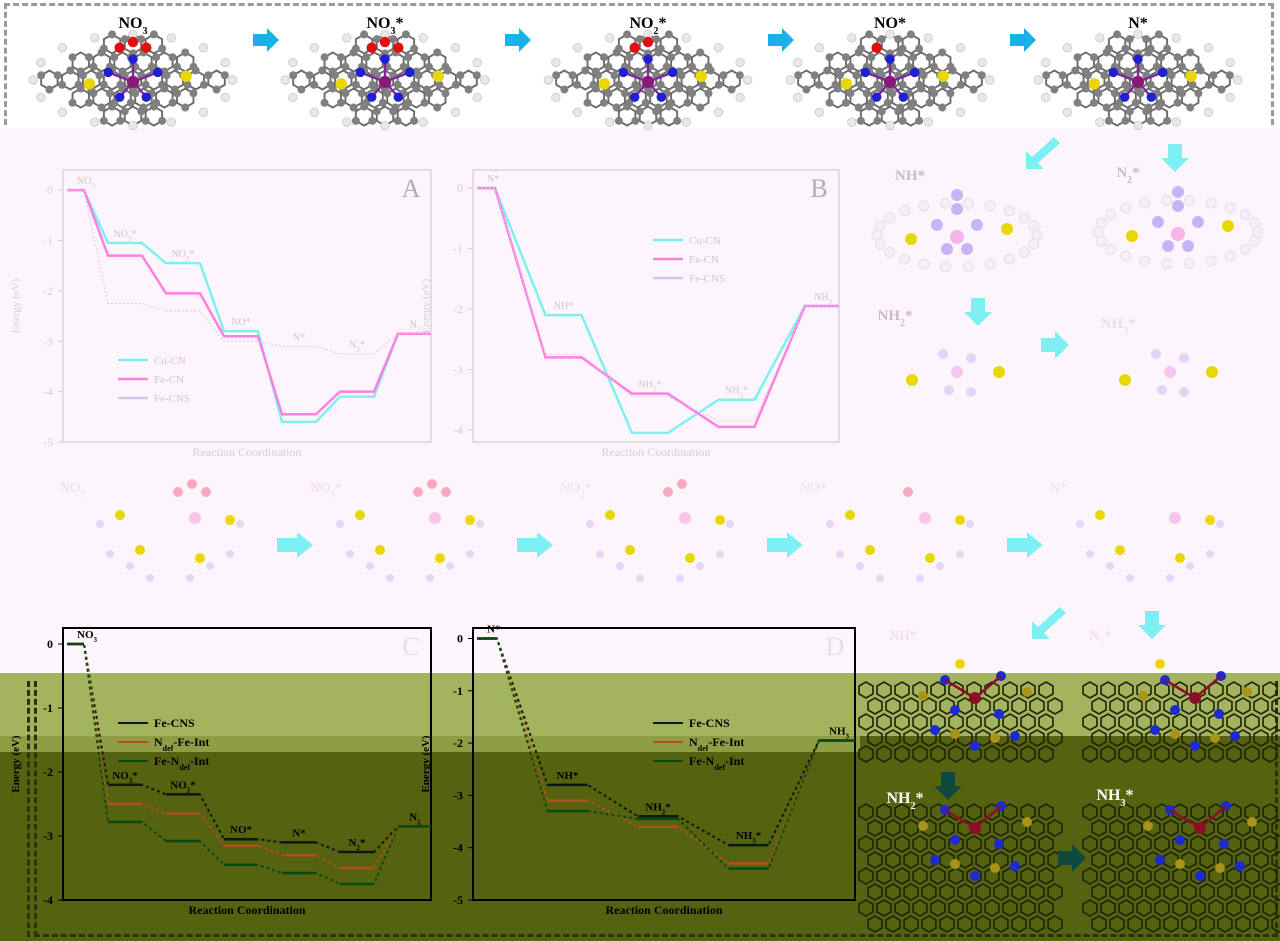 The image size is (1280, 941). What do you see at coordinates (664, 764) in the screenshot?
I see `chart-frame` at bounding box center [664, 764].